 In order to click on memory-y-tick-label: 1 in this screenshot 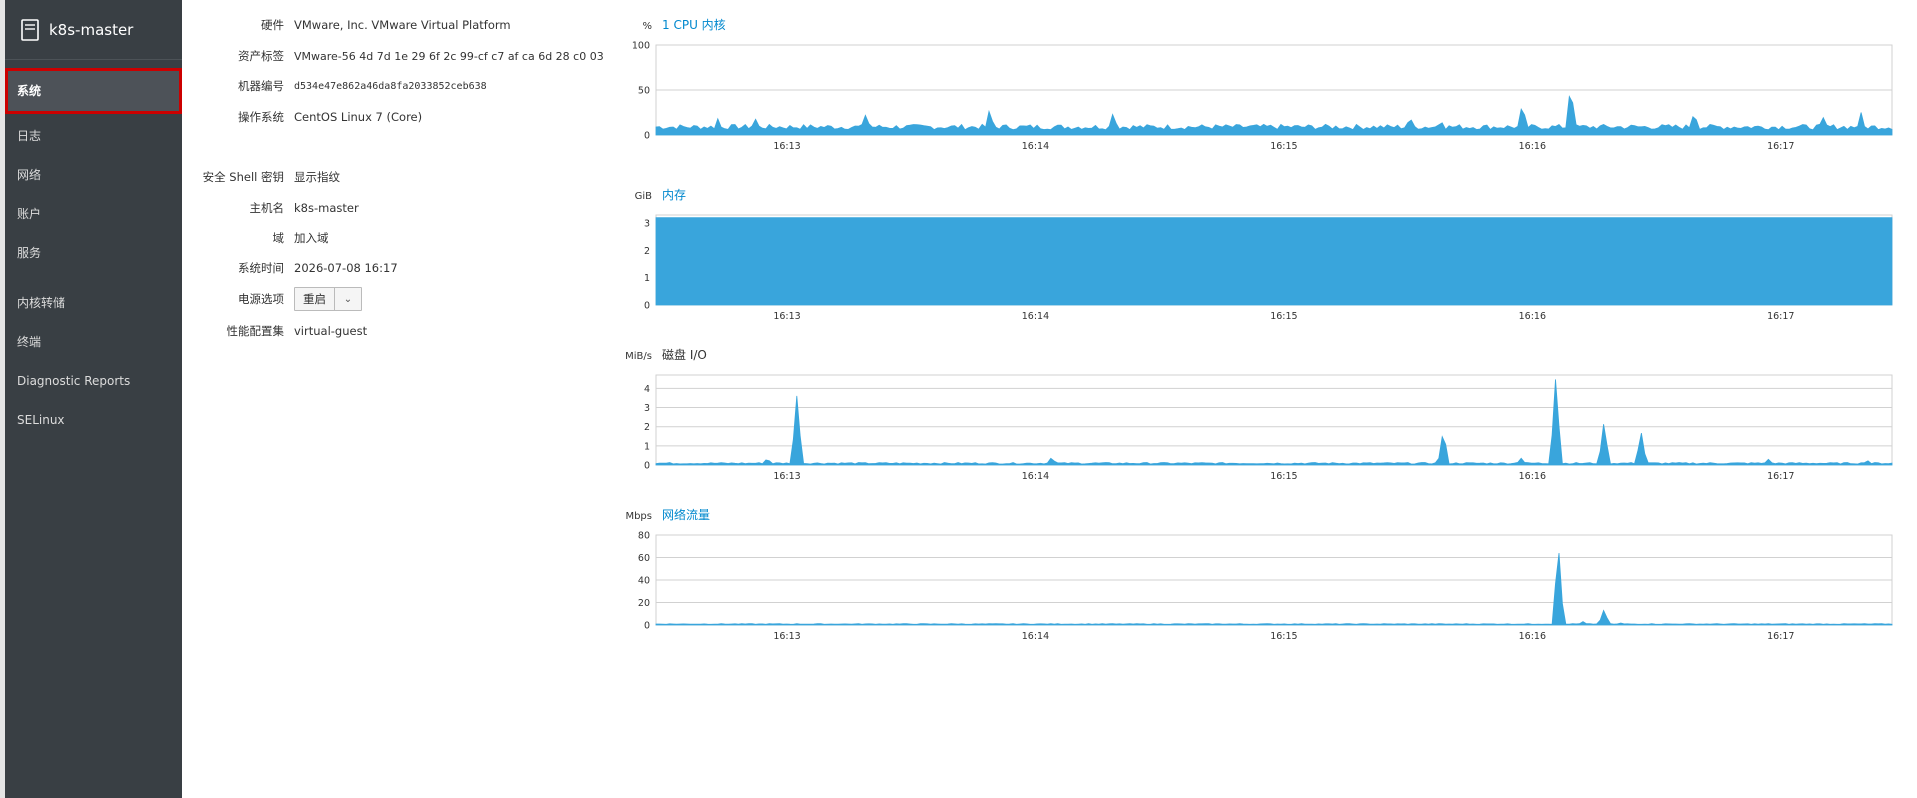, I will do `click(647, 278)`.